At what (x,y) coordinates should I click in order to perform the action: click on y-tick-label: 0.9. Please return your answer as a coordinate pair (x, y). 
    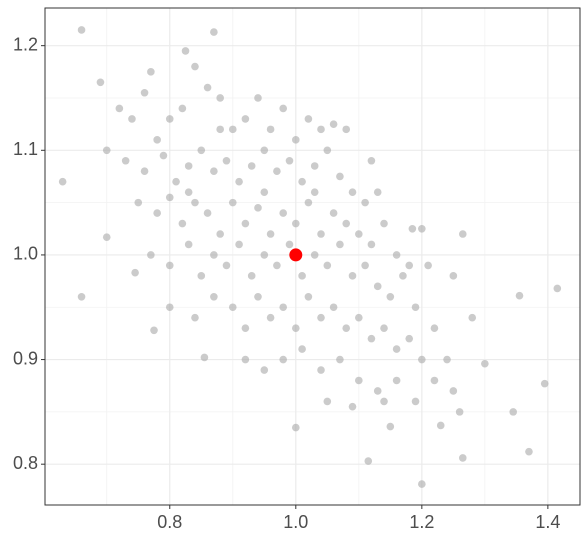
    Looking at the image, I should click on (25, 358).